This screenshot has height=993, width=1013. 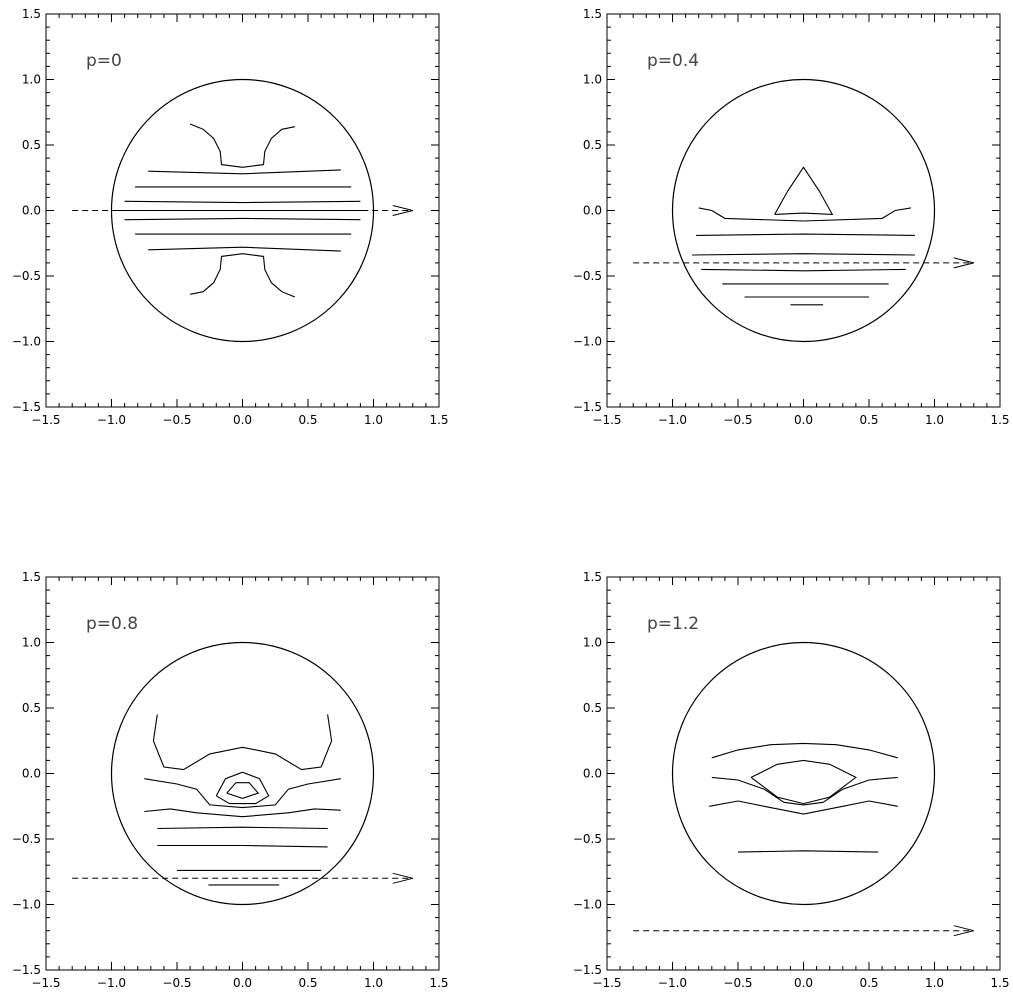 What do you see at coordinates (673, 61) in the screenshot?
I see `panel-label: p=0.4` at bounding box center [673, 61].